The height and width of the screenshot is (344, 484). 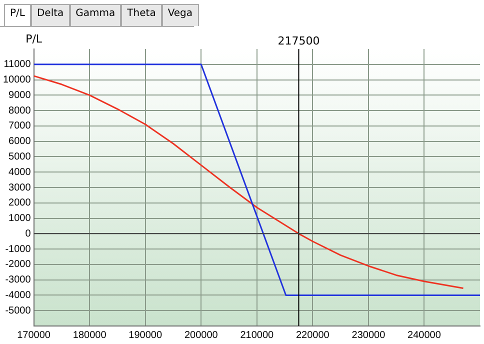 I want to click on text: Gamma, so click(x=96, y=15).